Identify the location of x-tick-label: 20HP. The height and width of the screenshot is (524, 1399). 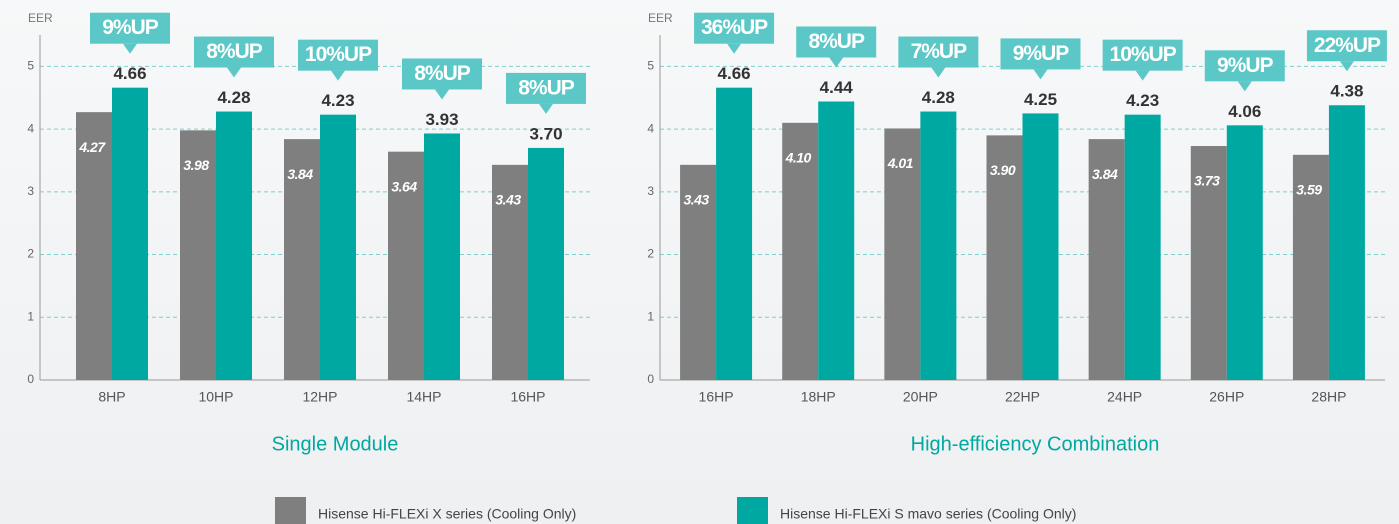
(920, 397).